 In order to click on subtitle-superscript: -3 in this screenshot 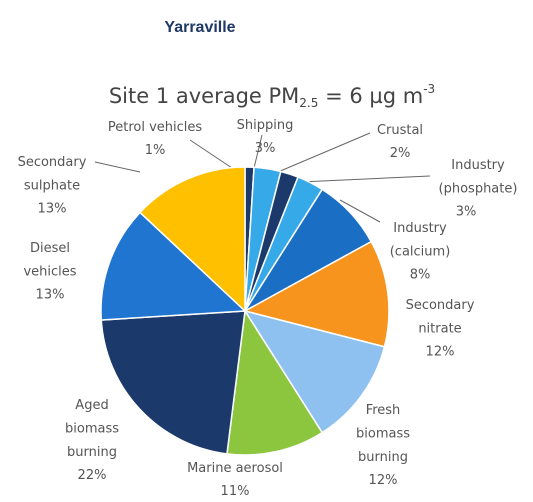, I will do `click(429, 89)`.